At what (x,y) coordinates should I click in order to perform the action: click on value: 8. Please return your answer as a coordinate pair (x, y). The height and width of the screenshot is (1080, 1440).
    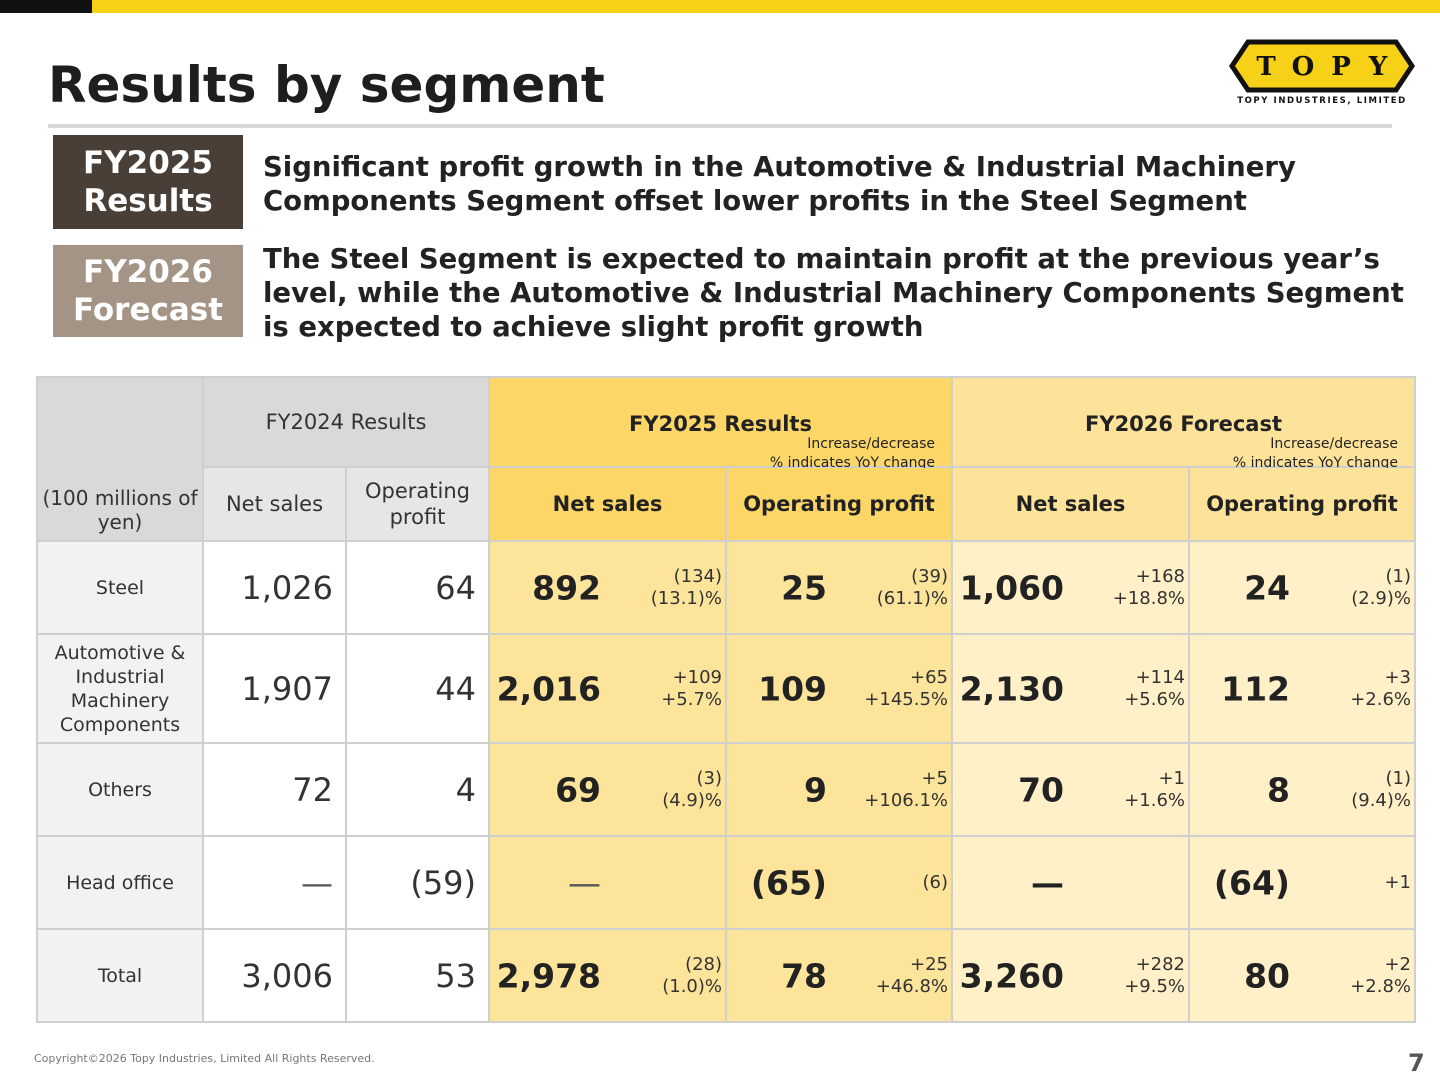
    Looking at the image, I should click on (1279, 789).